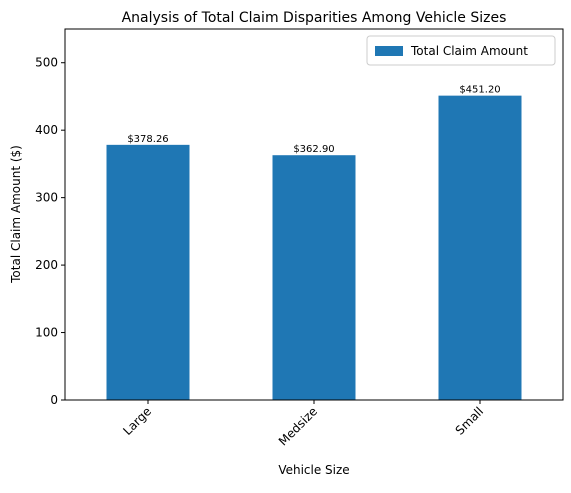  I want to click on y-tick-label: 500, so click(46, 63).